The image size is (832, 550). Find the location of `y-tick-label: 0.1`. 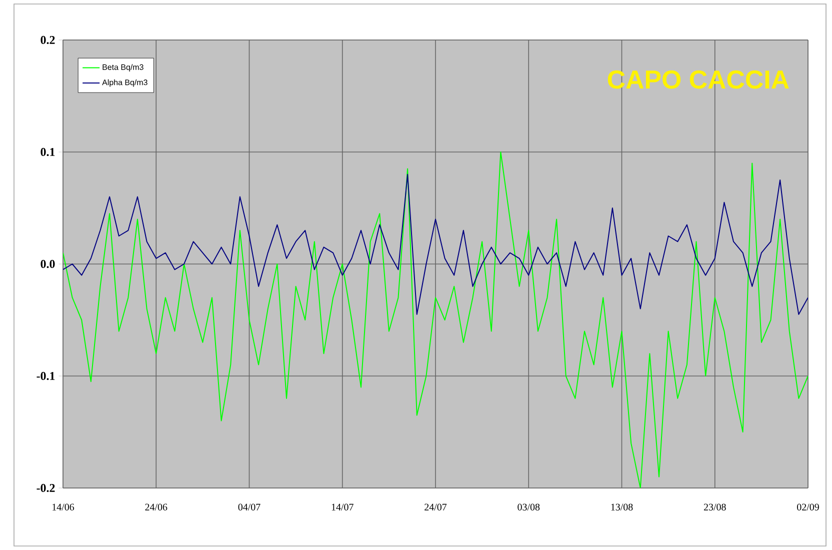

y-tick-label: 0.1 is located at coordinates (47, 152).